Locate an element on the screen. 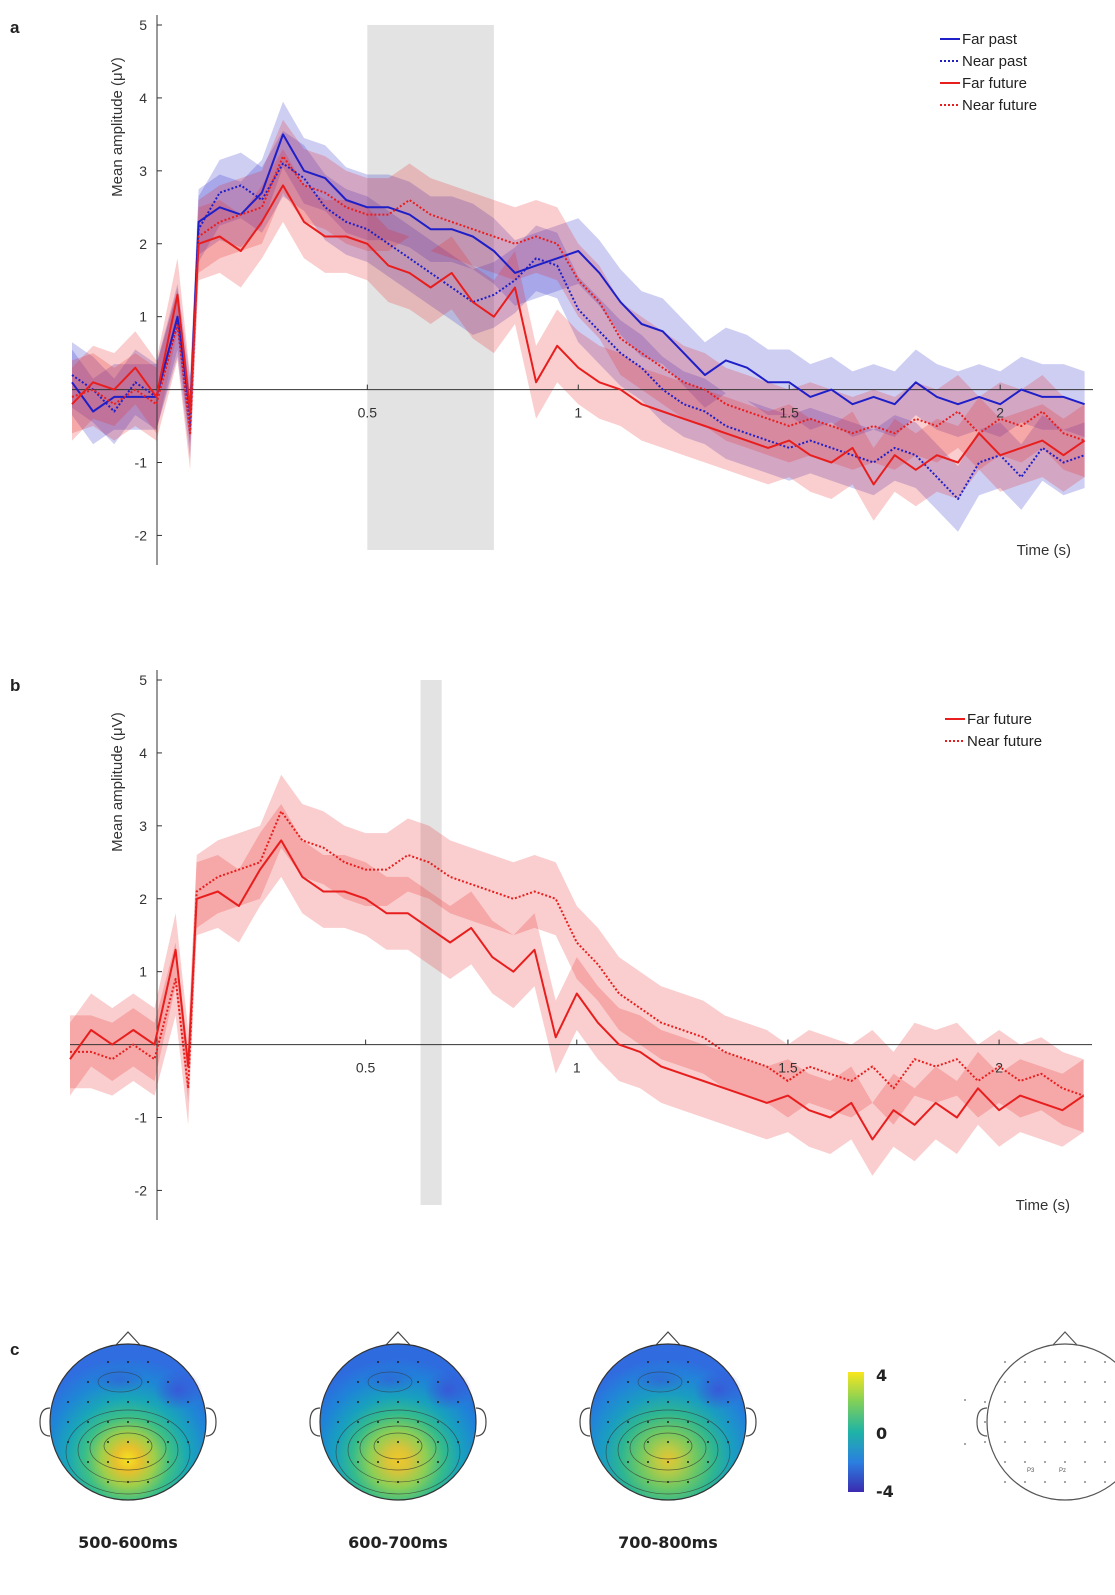  x-tick-label: 1 is located at coordinates (577, 1068).